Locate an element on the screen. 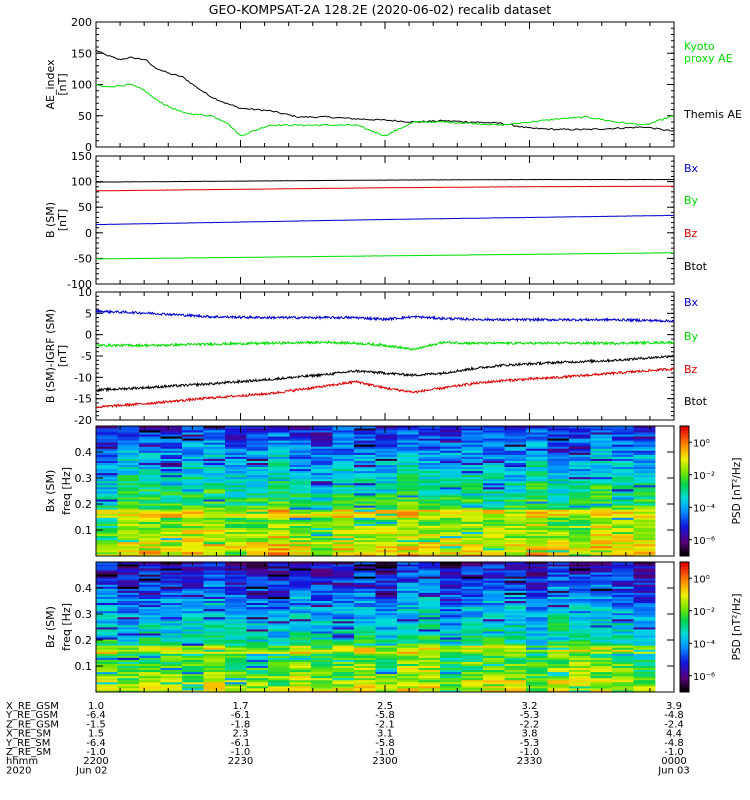  y-tick-label: -10 is located at coordinates (83, 377).